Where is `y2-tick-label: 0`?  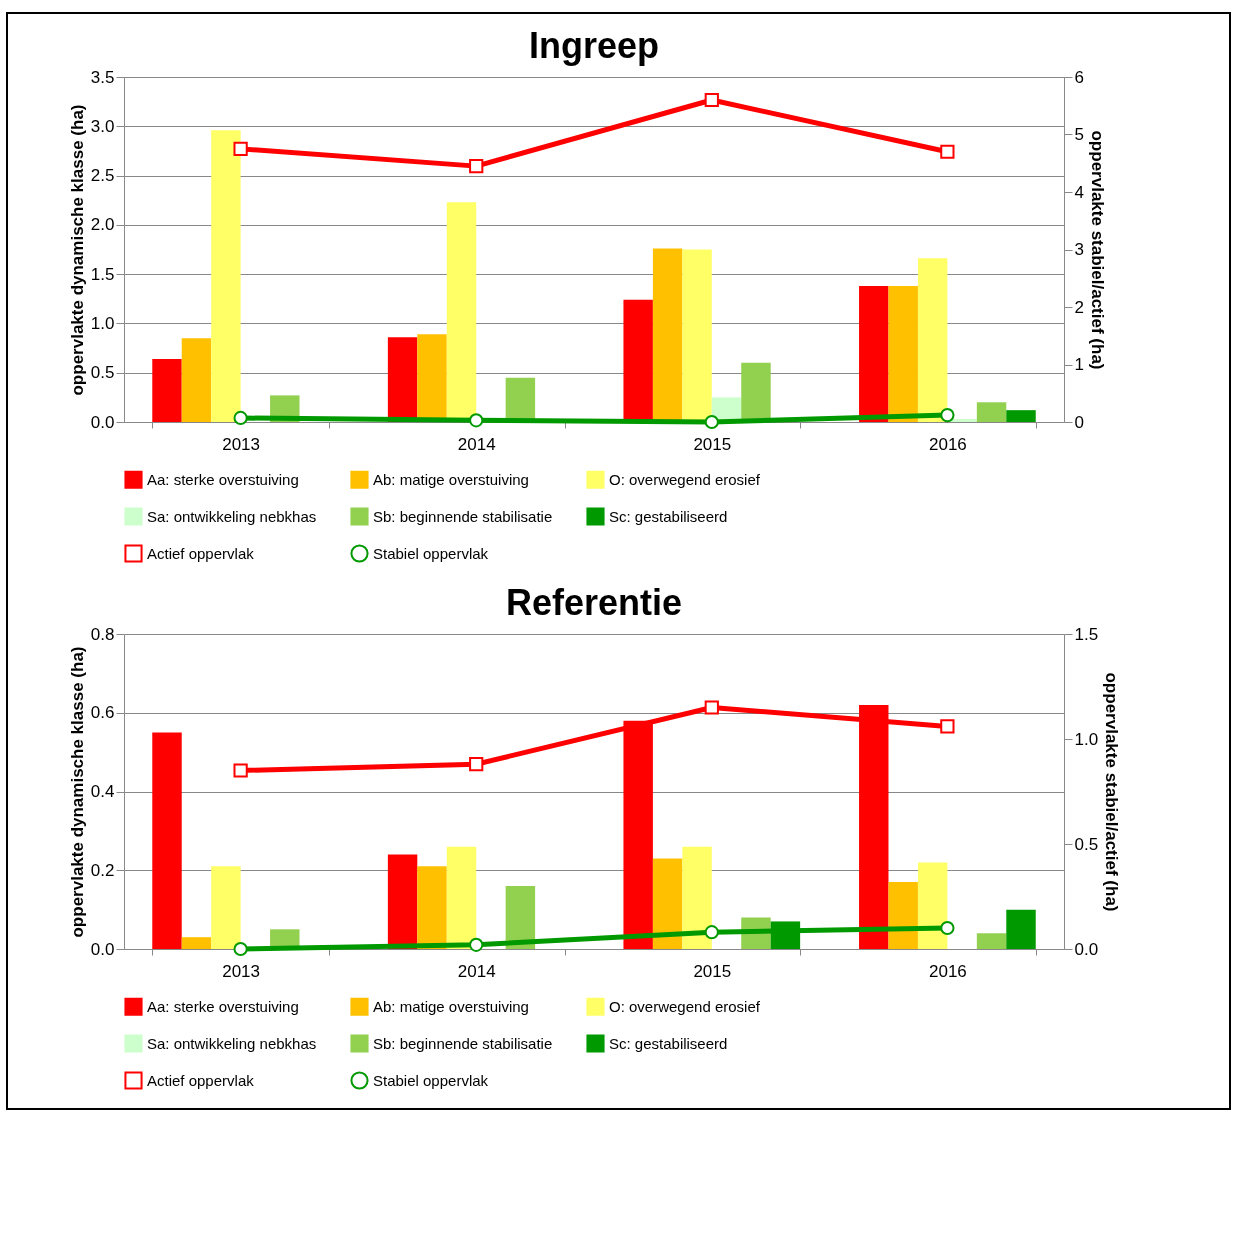
y2-tick-label: 0 is located at coordinates (1079, 422).